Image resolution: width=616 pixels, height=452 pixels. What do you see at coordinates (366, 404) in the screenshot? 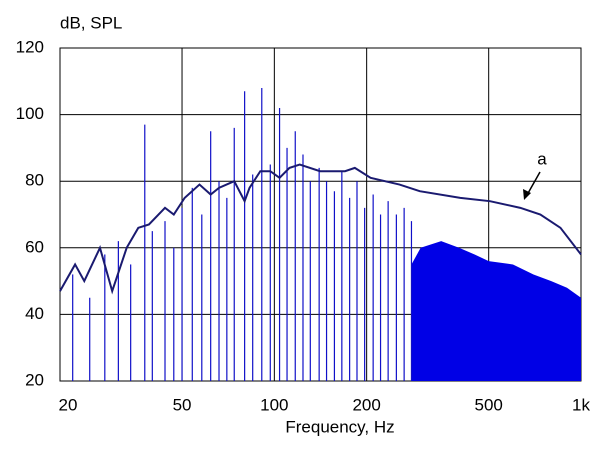
I see `x-tick-label: 200` at bounding box center [366, 404].